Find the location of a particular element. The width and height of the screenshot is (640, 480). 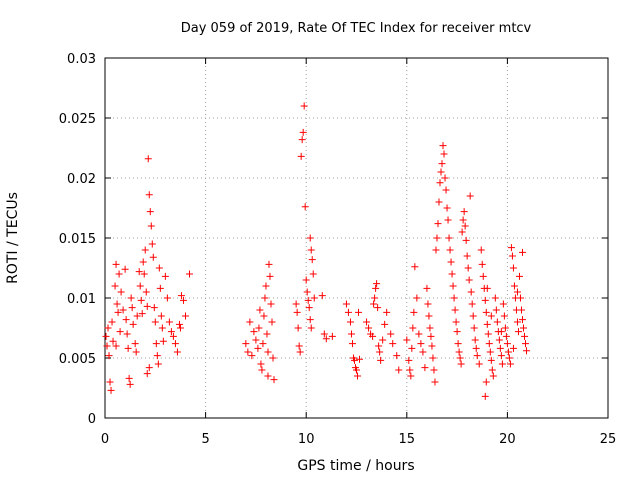

x-tick-label: 15 is located at coordinates (407, 439).